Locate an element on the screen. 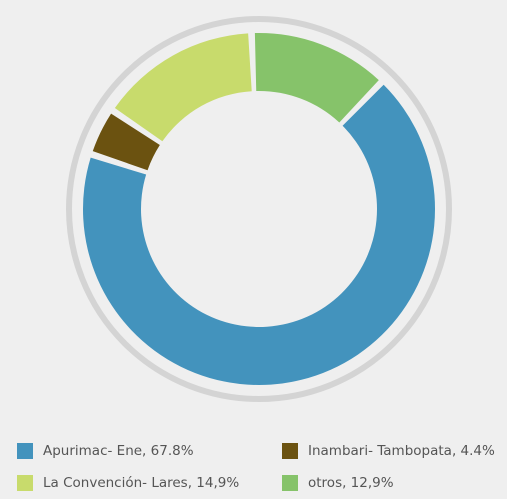 Image resolution: width=507 pixels, height=499 pixels. legend-label-apurimac-ene: Apurimac- Ene, 67.8% is located at coordinates (118, 451).